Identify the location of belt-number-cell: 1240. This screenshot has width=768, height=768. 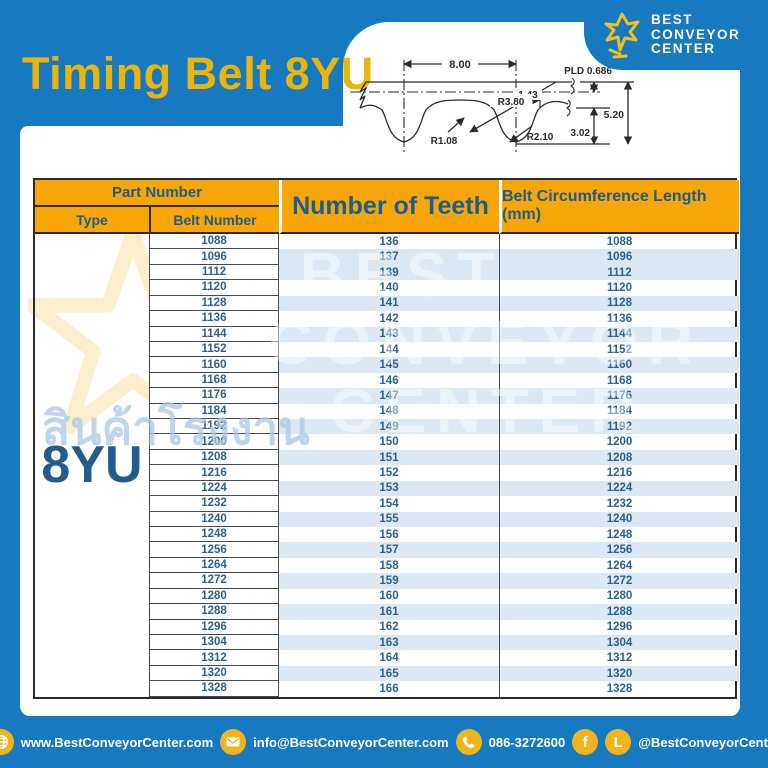
(214, 519).